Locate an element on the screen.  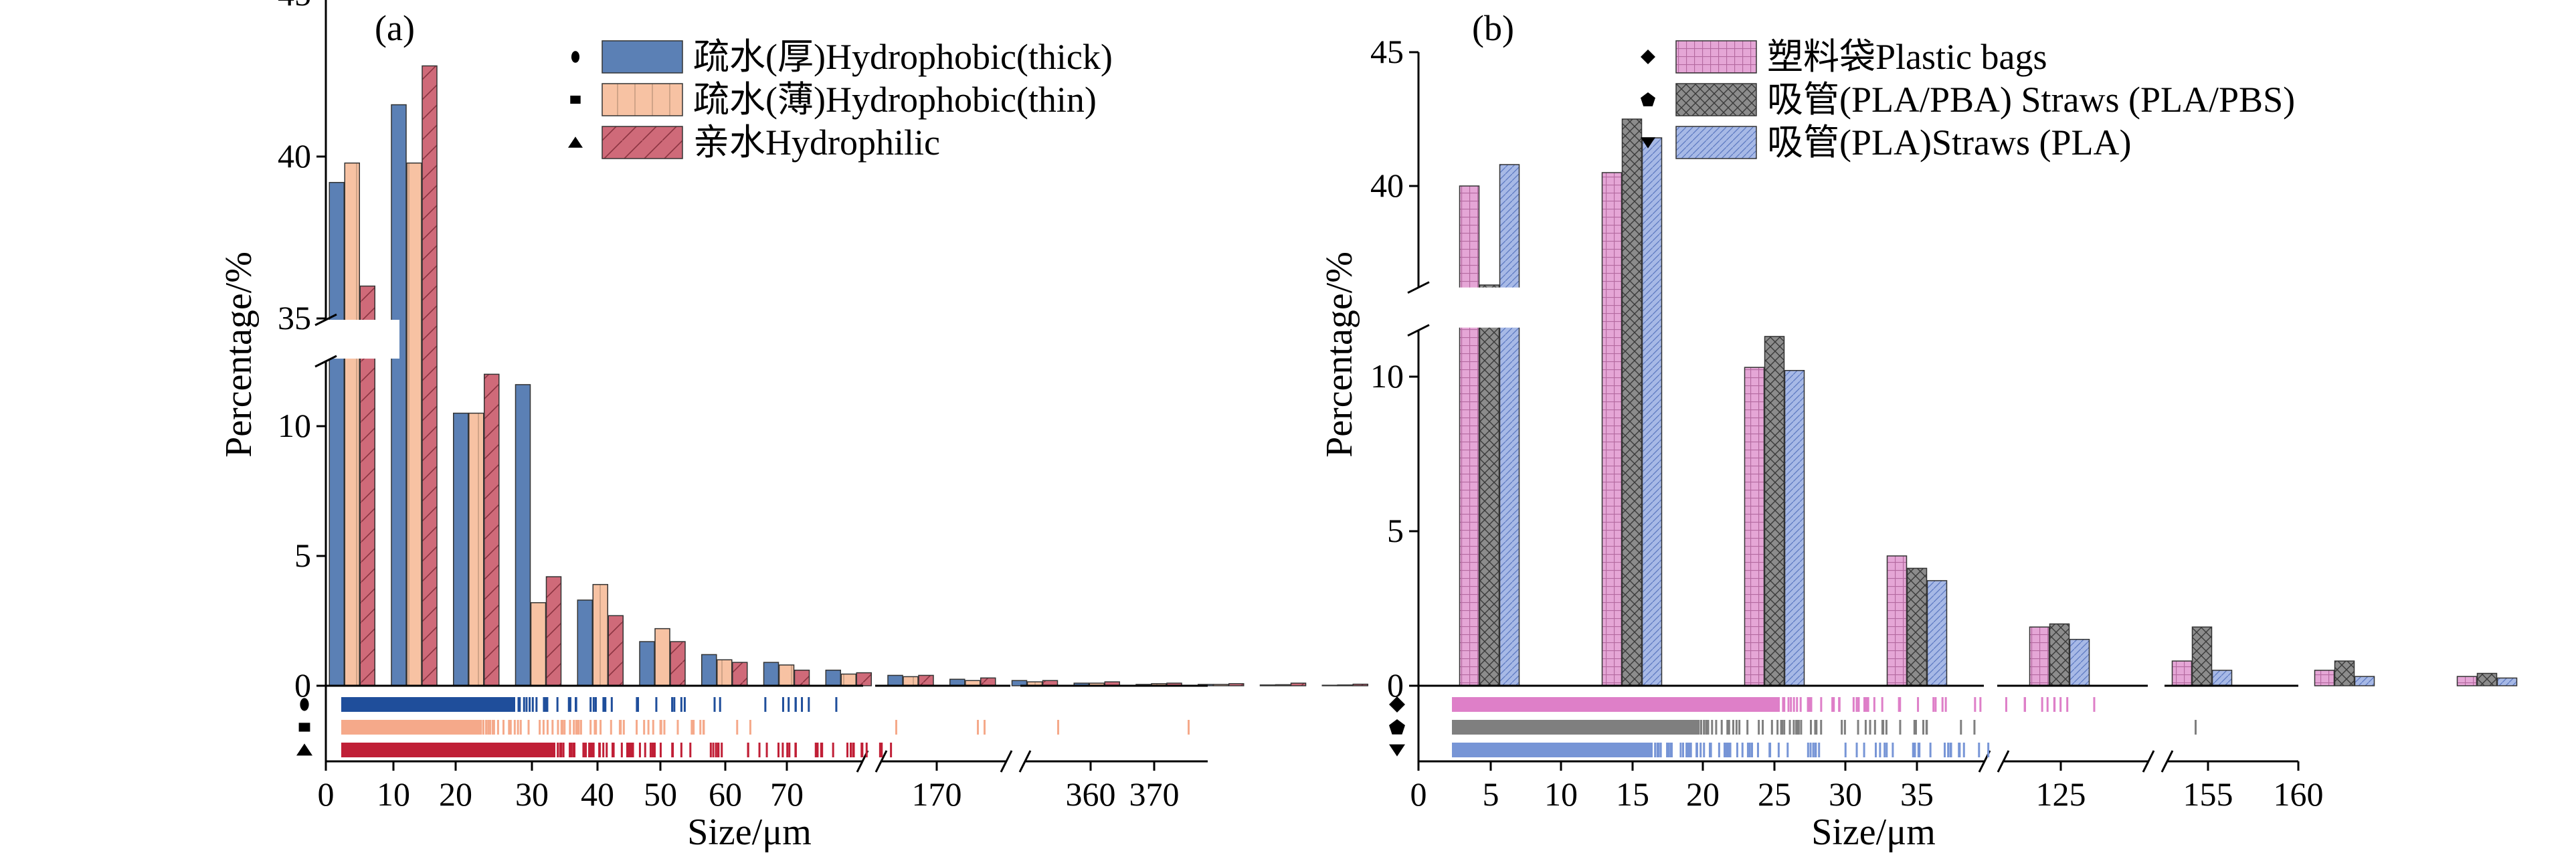
b-legend-label-1: 吸管(PLA/PBA) Straws (PLA/PBS) is located at coordinates (2031, 100).